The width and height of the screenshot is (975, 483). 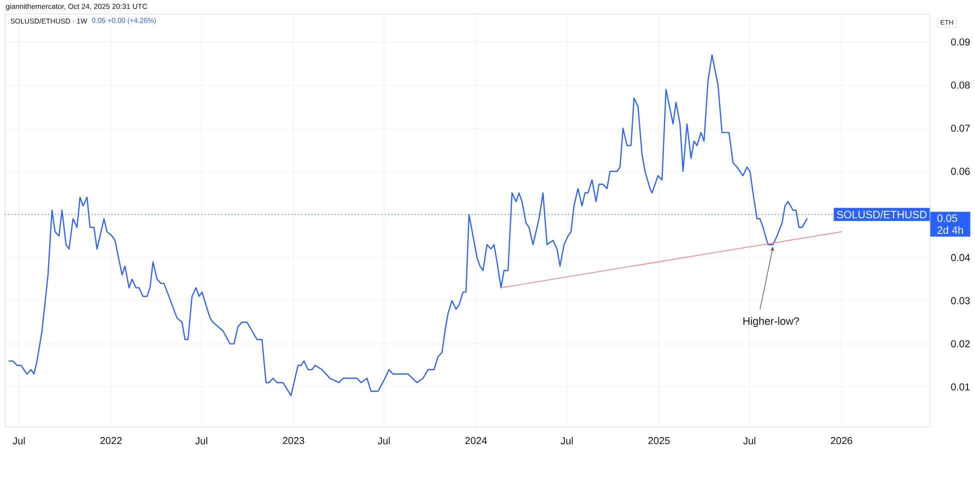 I want to click on y-tick-label: 0.06, so click(x=960, y=171).